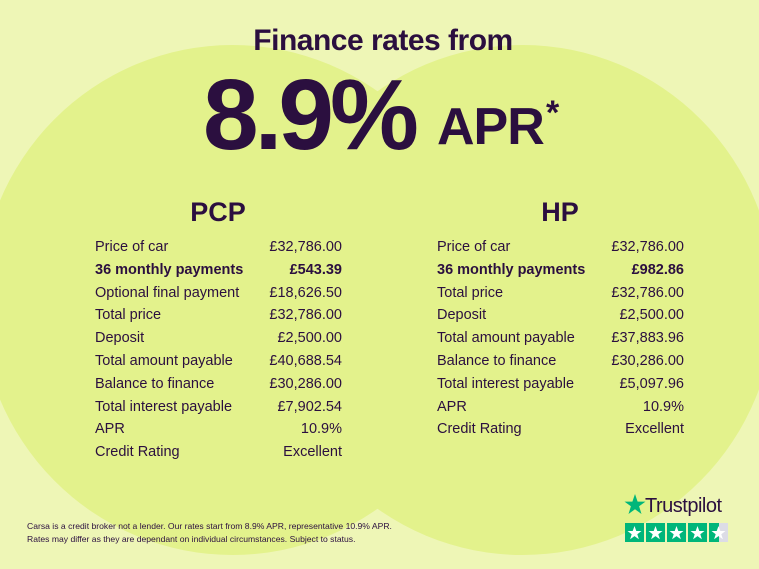 The width and height of the screenshot is (759, 569). What do you see at coordinates (315, 269) in the screenshot?
I see `row-value: £543.39` at bounding box center [315, 269].